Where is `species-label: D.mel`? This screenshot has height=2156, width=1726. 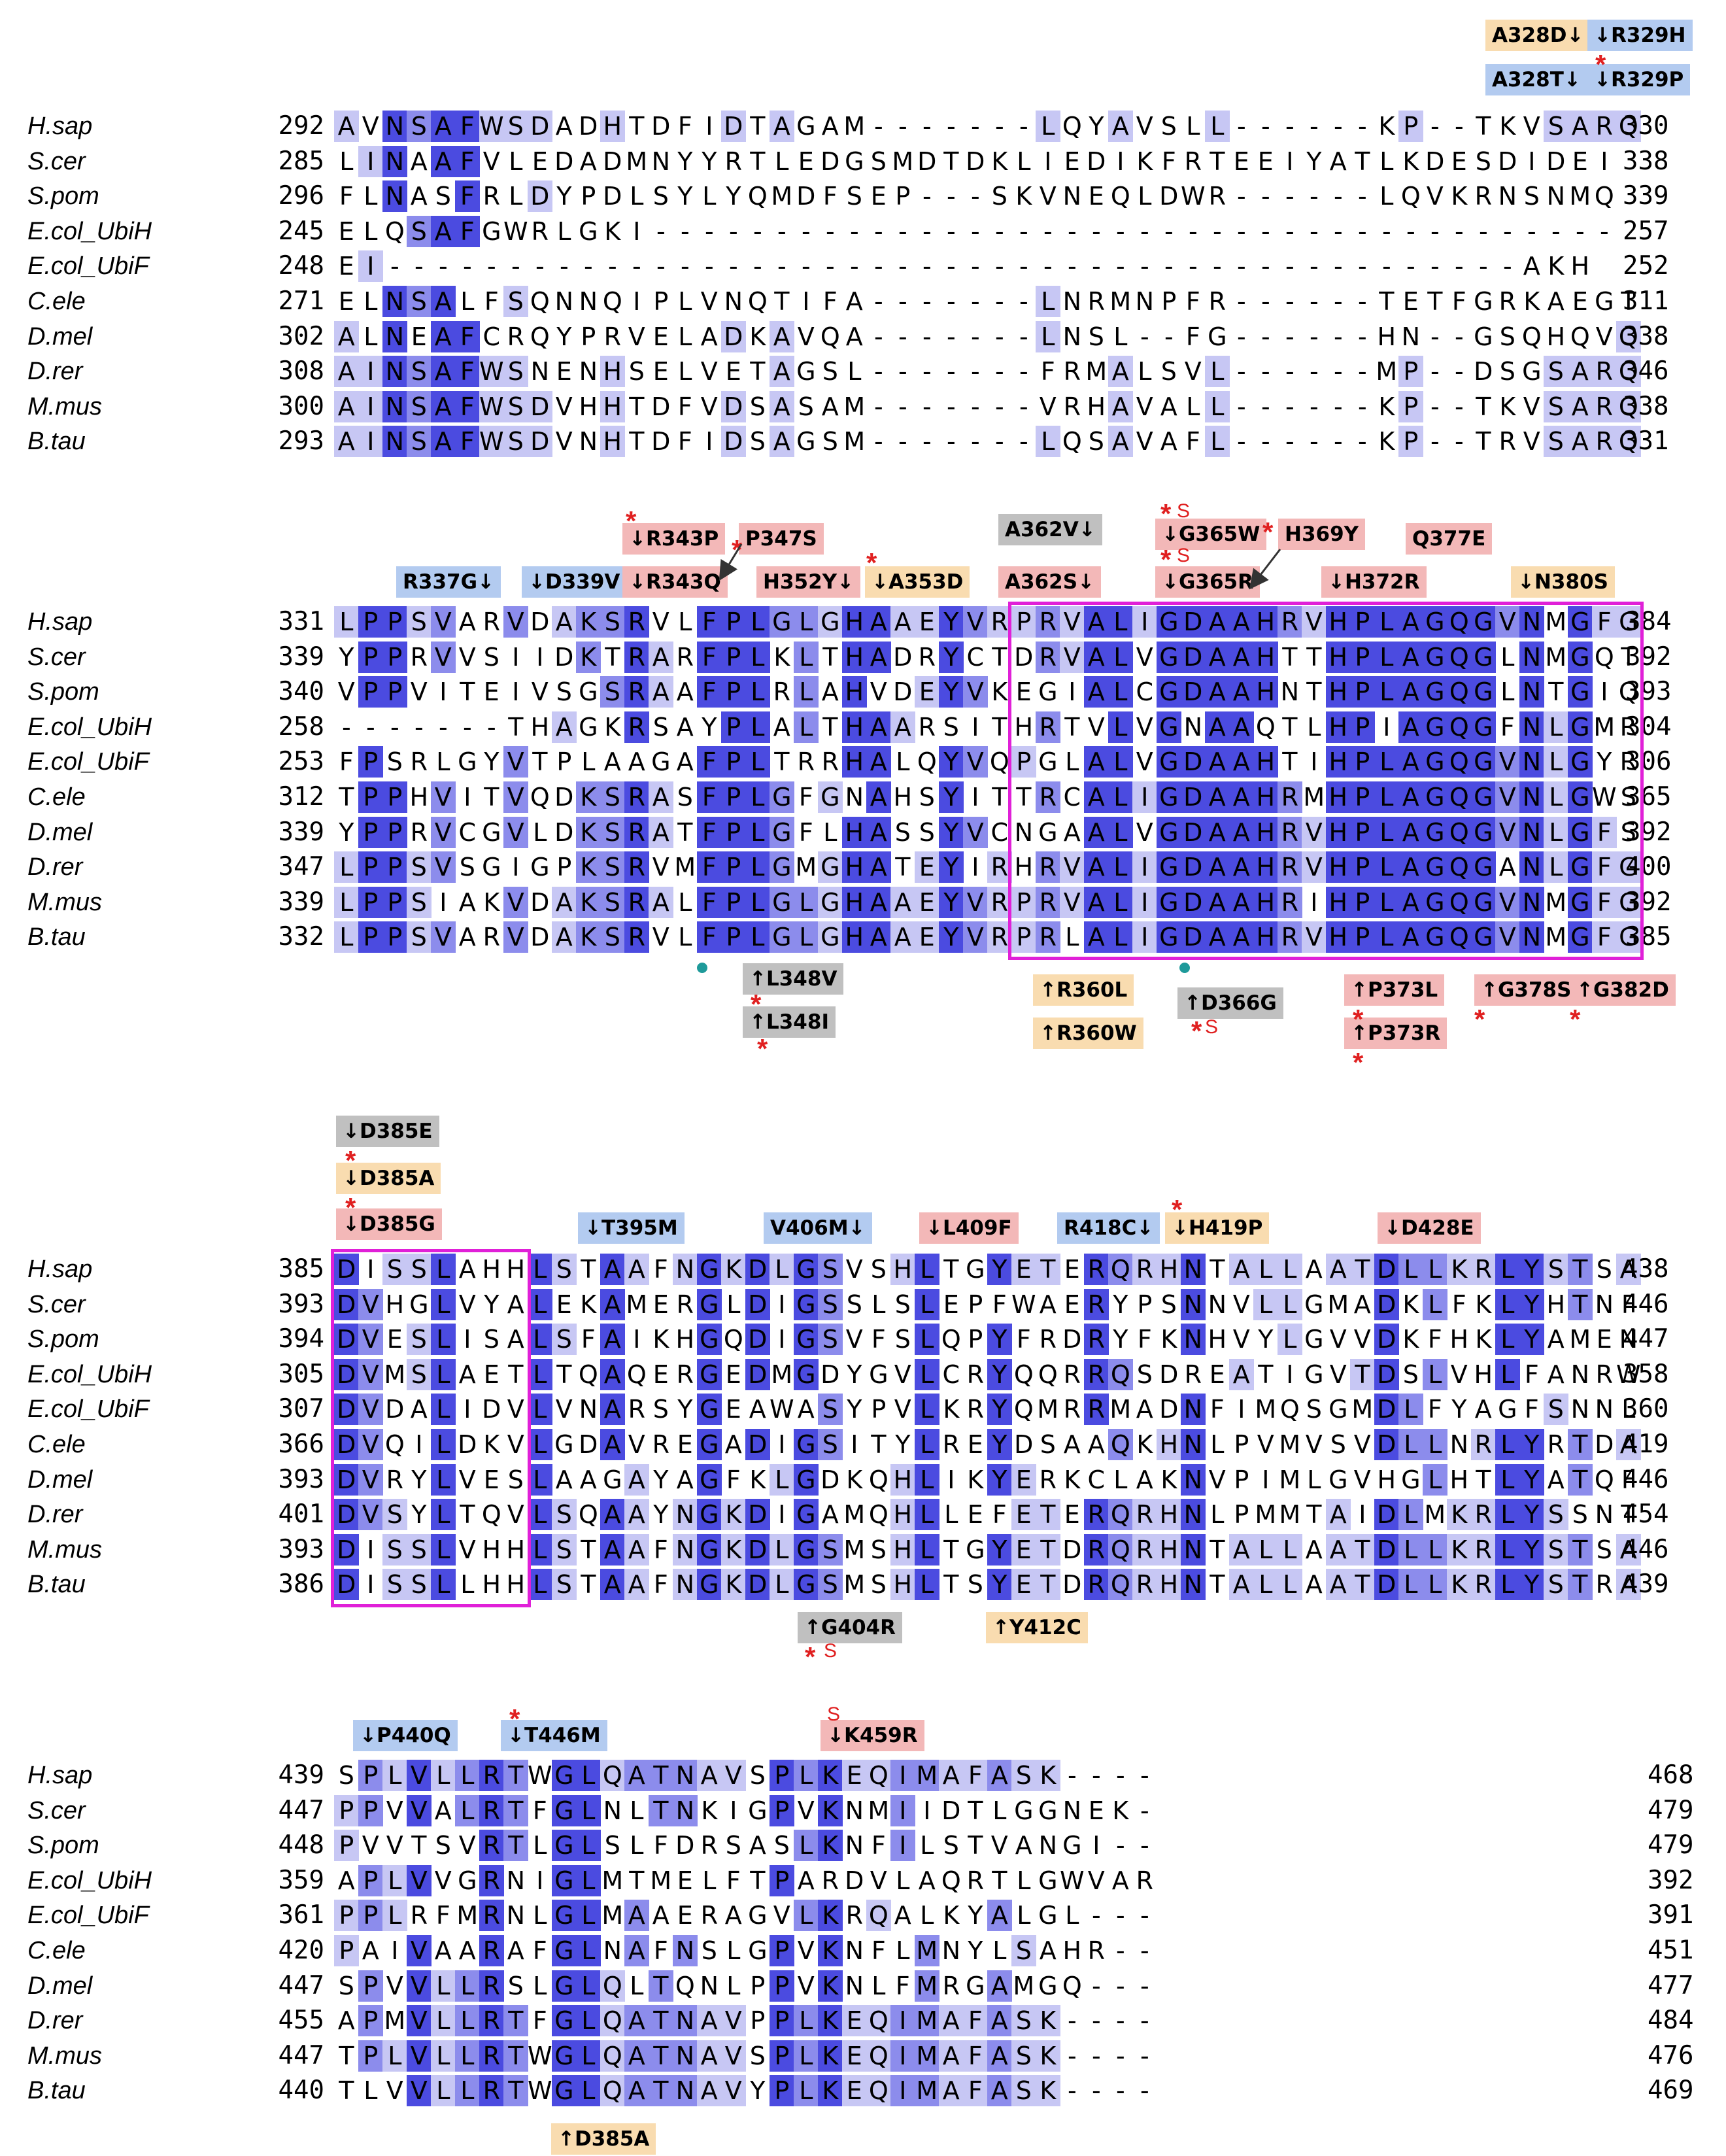 species-label: D.mel is located at coordinates (60, 832).